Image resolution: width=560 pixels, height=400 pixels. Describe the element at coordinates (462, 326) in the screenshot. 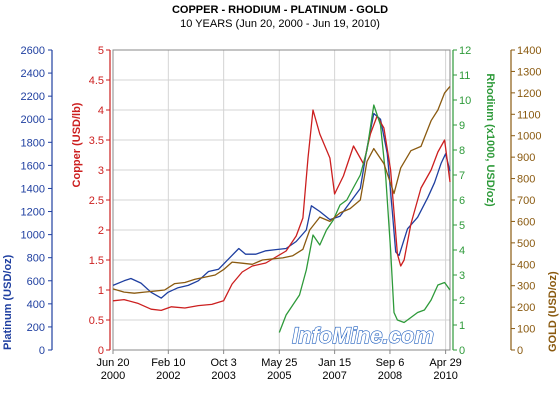

I see `rhodium-tick-label: 1` at that location.